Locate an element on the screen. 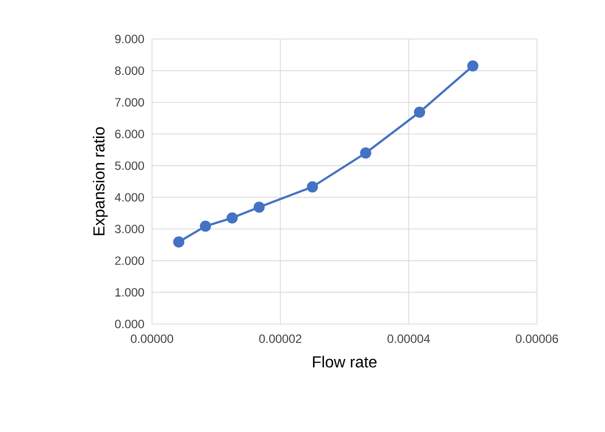  y-axis-title: Expansion ratio is located at coordinates (100, 181).